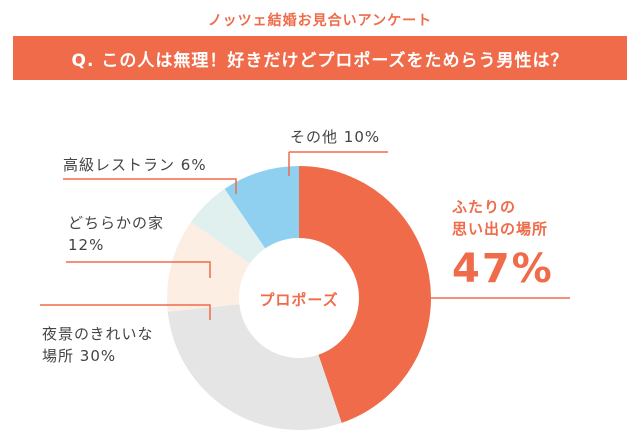  Describe the element at coordinates (484, 207) in the screenshot. I see `slice-label-line1: ふたりの` at that location.